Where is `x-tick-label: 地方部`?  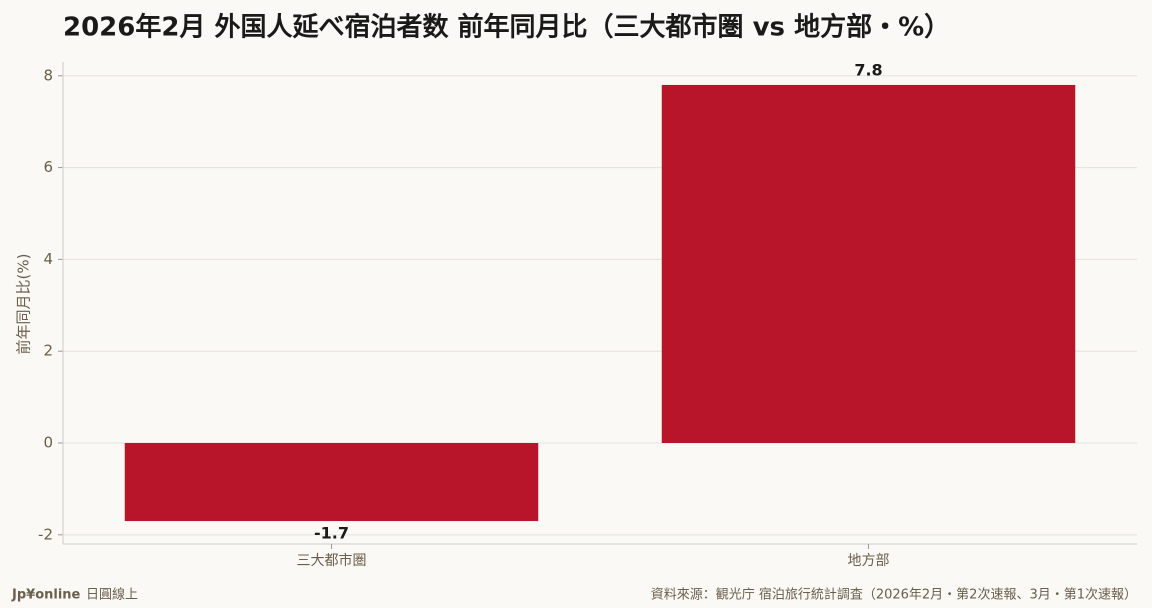 x-tick-label: 地方部 is located at coordinates (869, 561).